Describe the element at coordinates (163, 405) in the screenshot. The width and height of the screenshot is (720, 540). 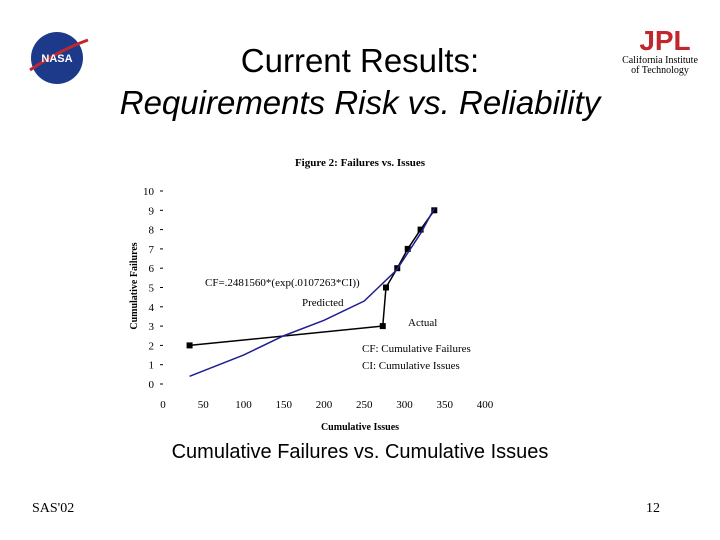
I see `x-tick-label: 0` at that location.